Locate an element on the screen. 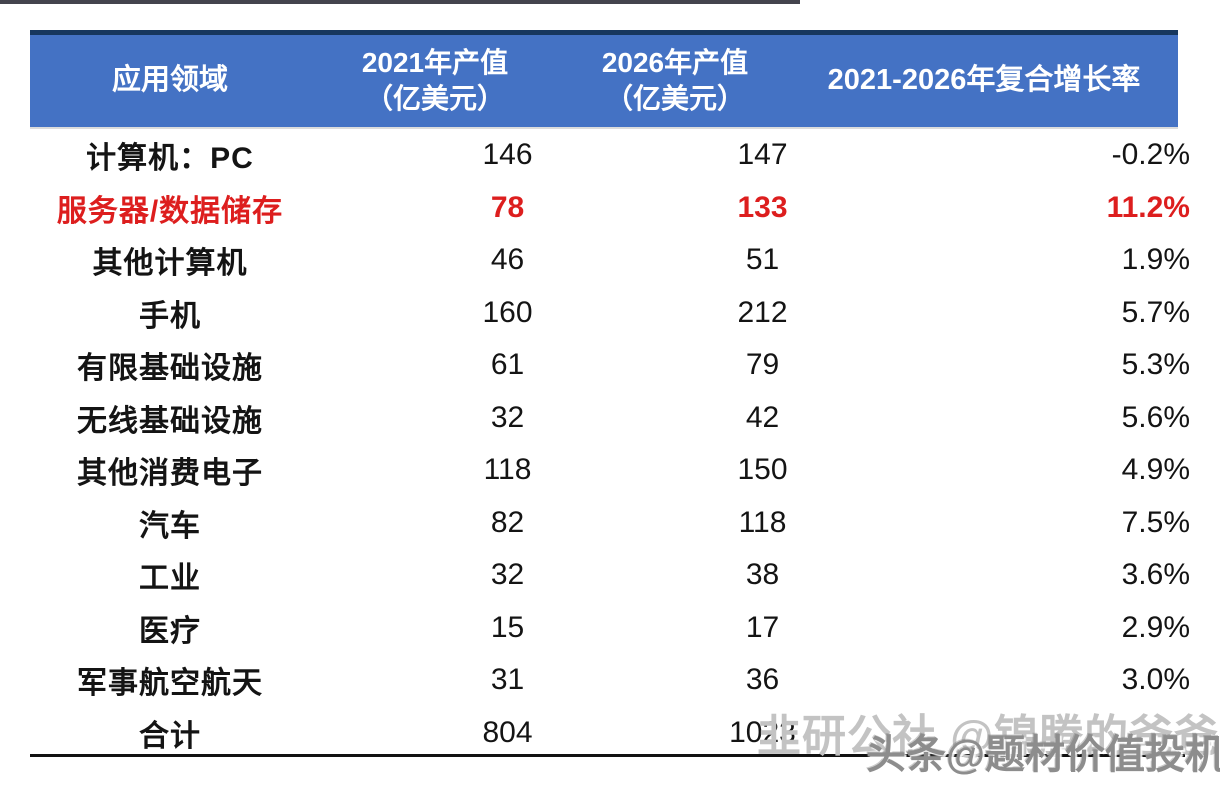  cell-2021-value: 118 is located at coordinates (507, 470).